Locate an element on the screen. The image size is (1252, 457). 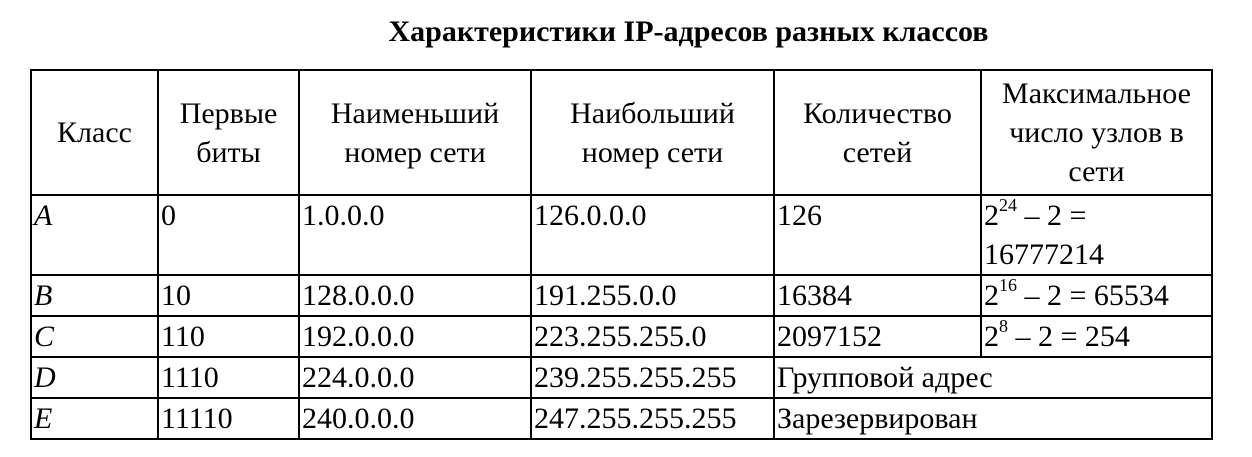
network-count-cell: 2097152 is located at coordinates (877, 336).